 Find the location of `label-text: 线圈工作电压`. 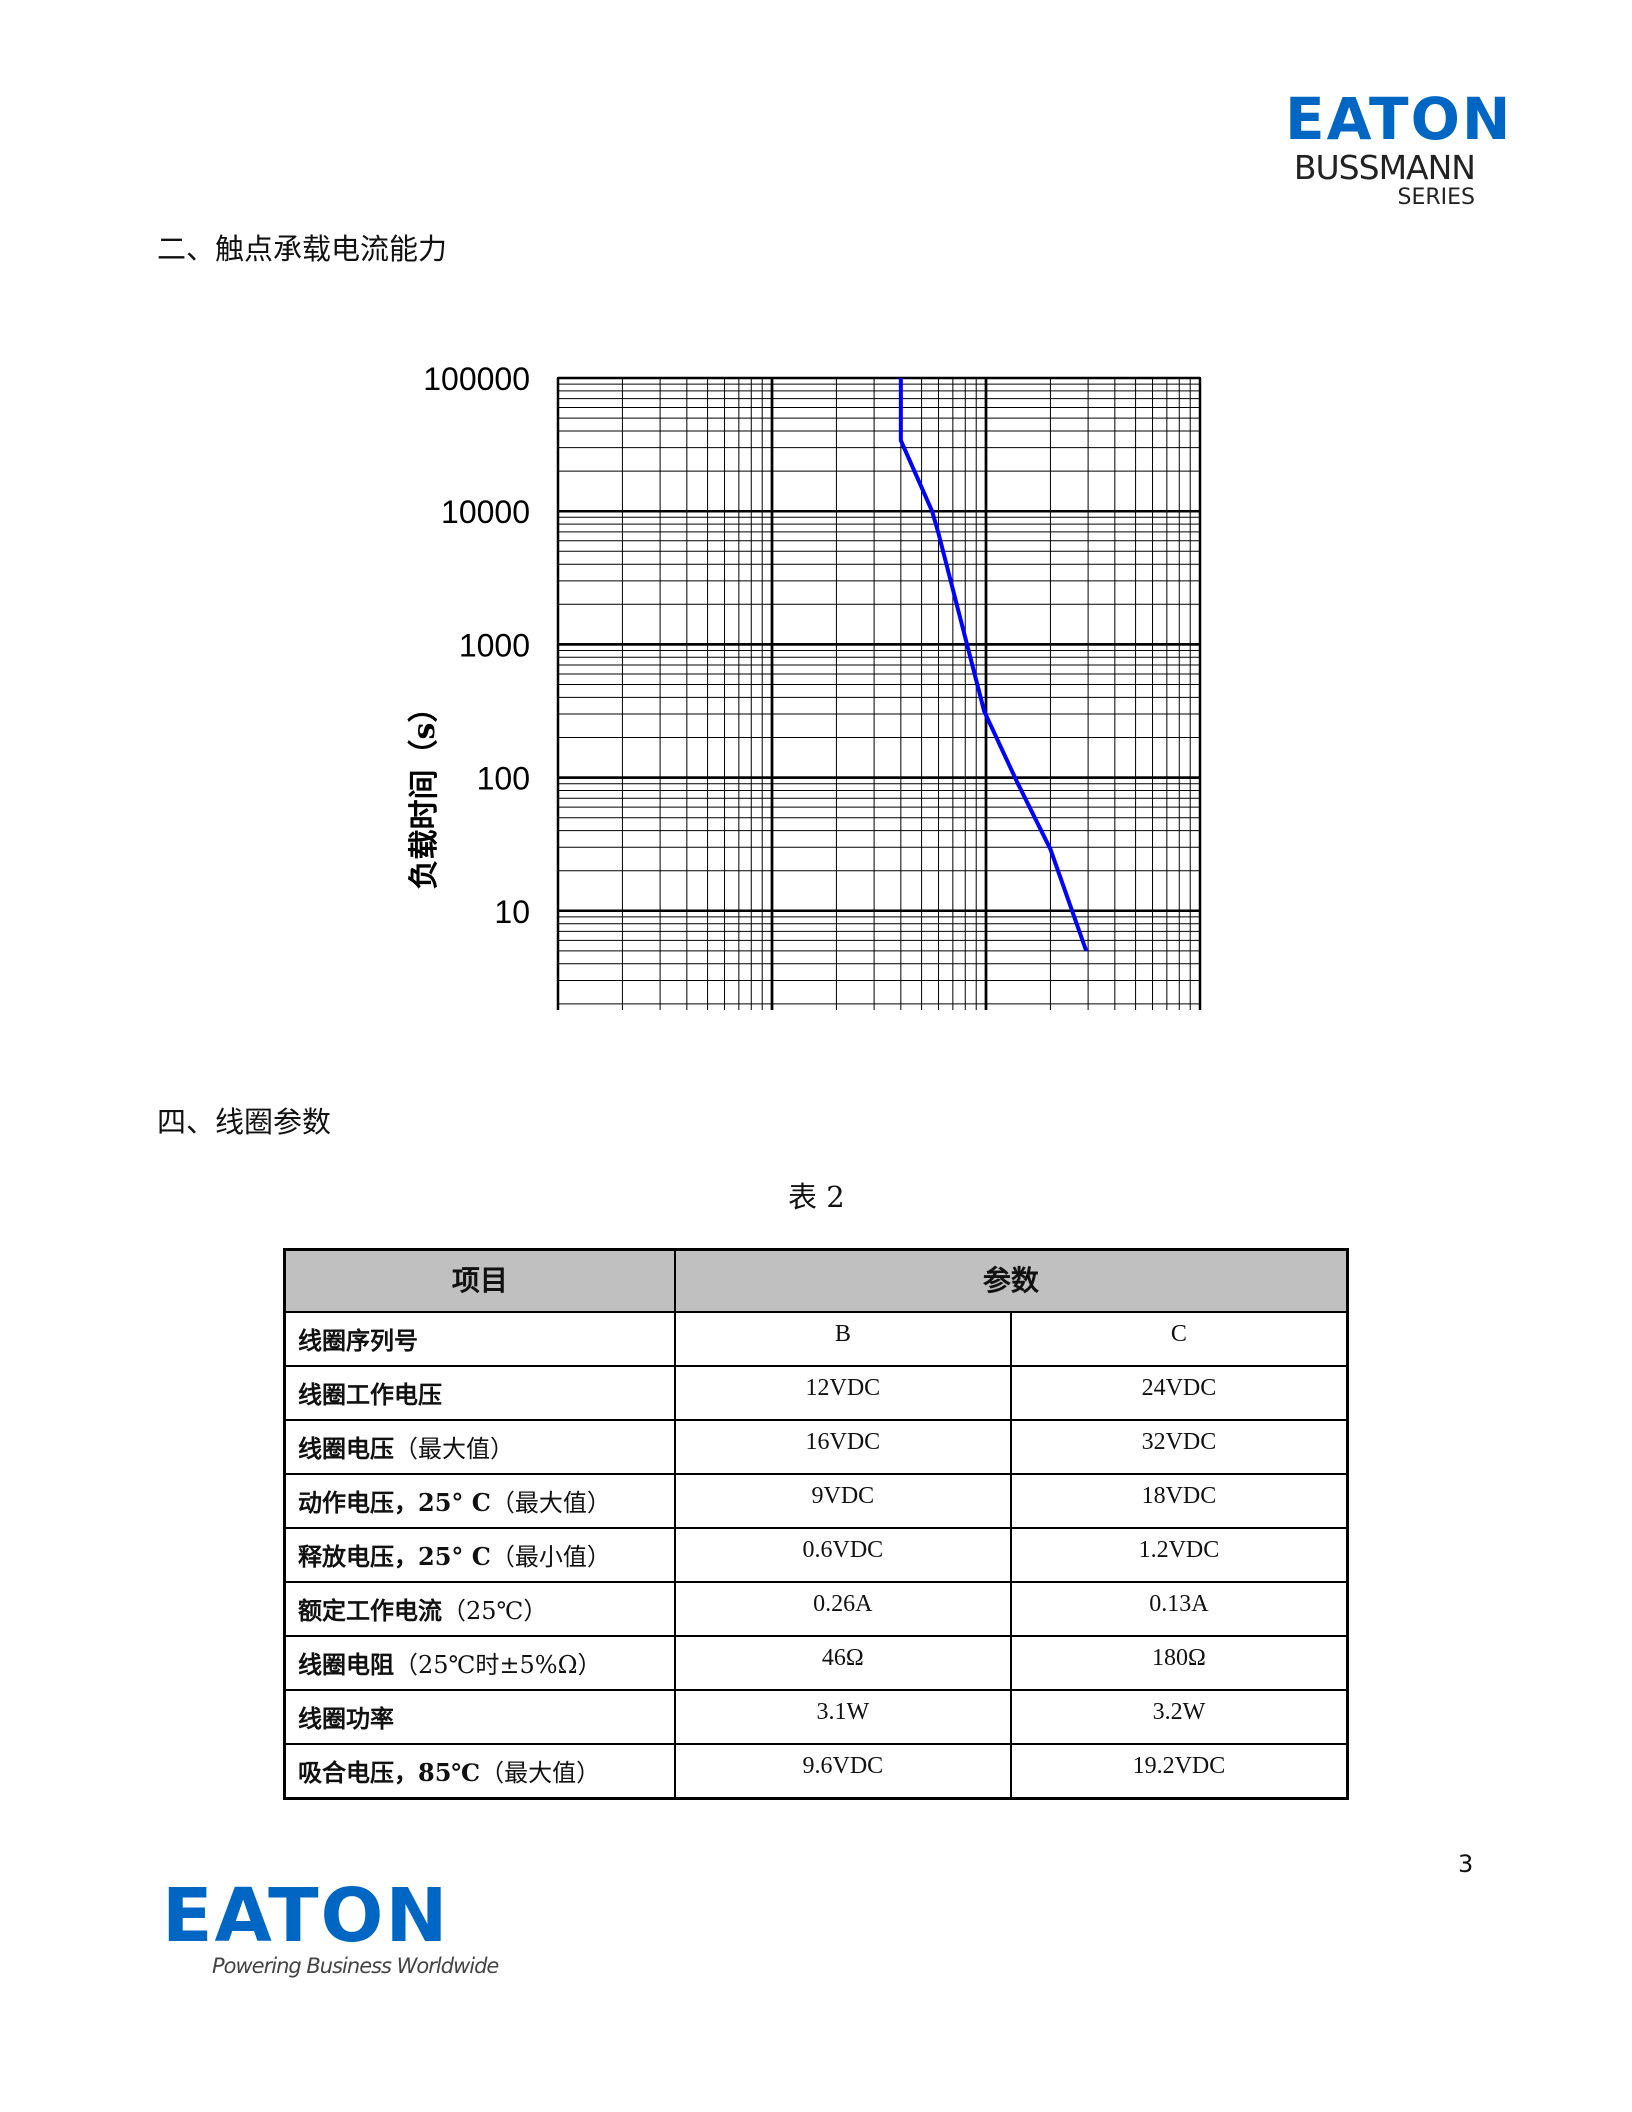

label-text: 线圈工作电压 is located at coordinates (370, 1394).